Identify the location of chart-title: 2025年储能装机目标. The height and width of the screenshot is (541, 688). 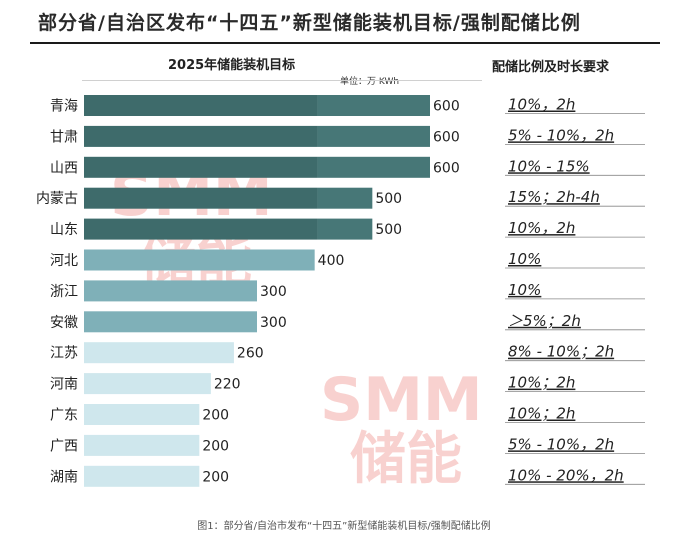
(232, 65).